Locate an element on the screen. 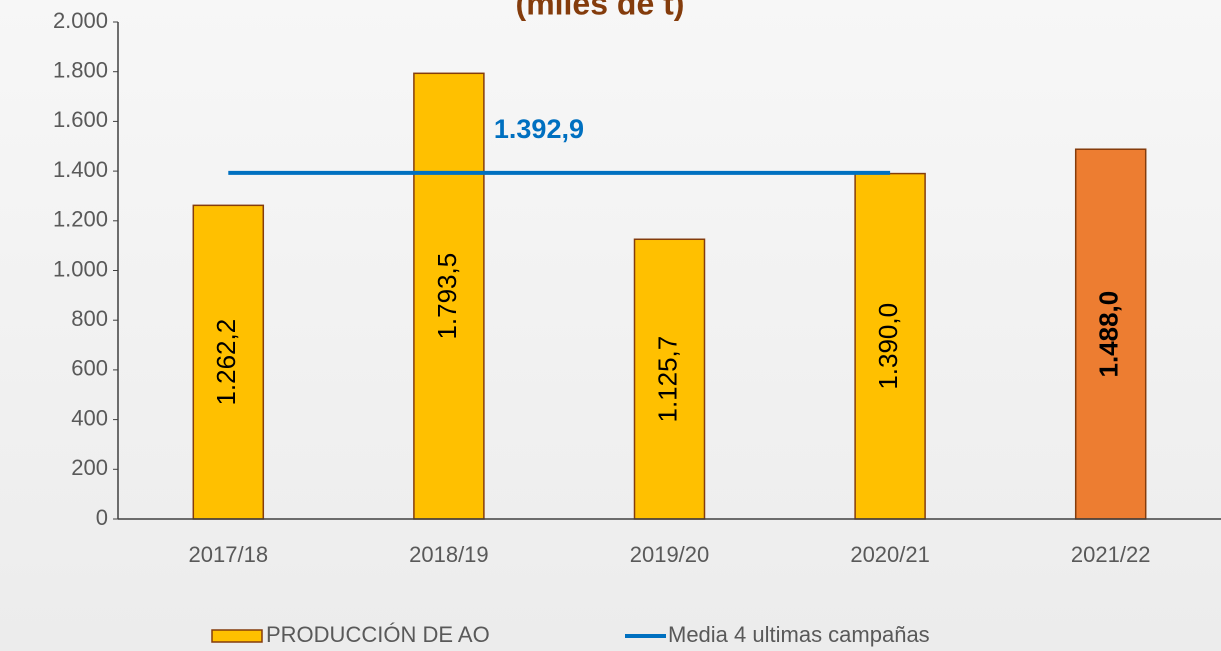  y-tick-label: 400 is located at coordinates (89, 417).